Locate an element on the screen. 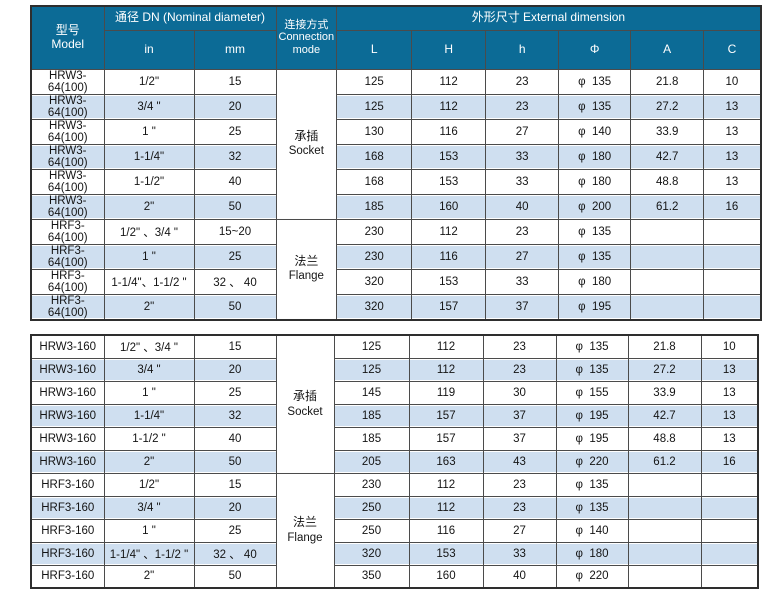 This screenshot has width=765, height=595. header-connection-en1: Connection is located at coordinates (306, 37).